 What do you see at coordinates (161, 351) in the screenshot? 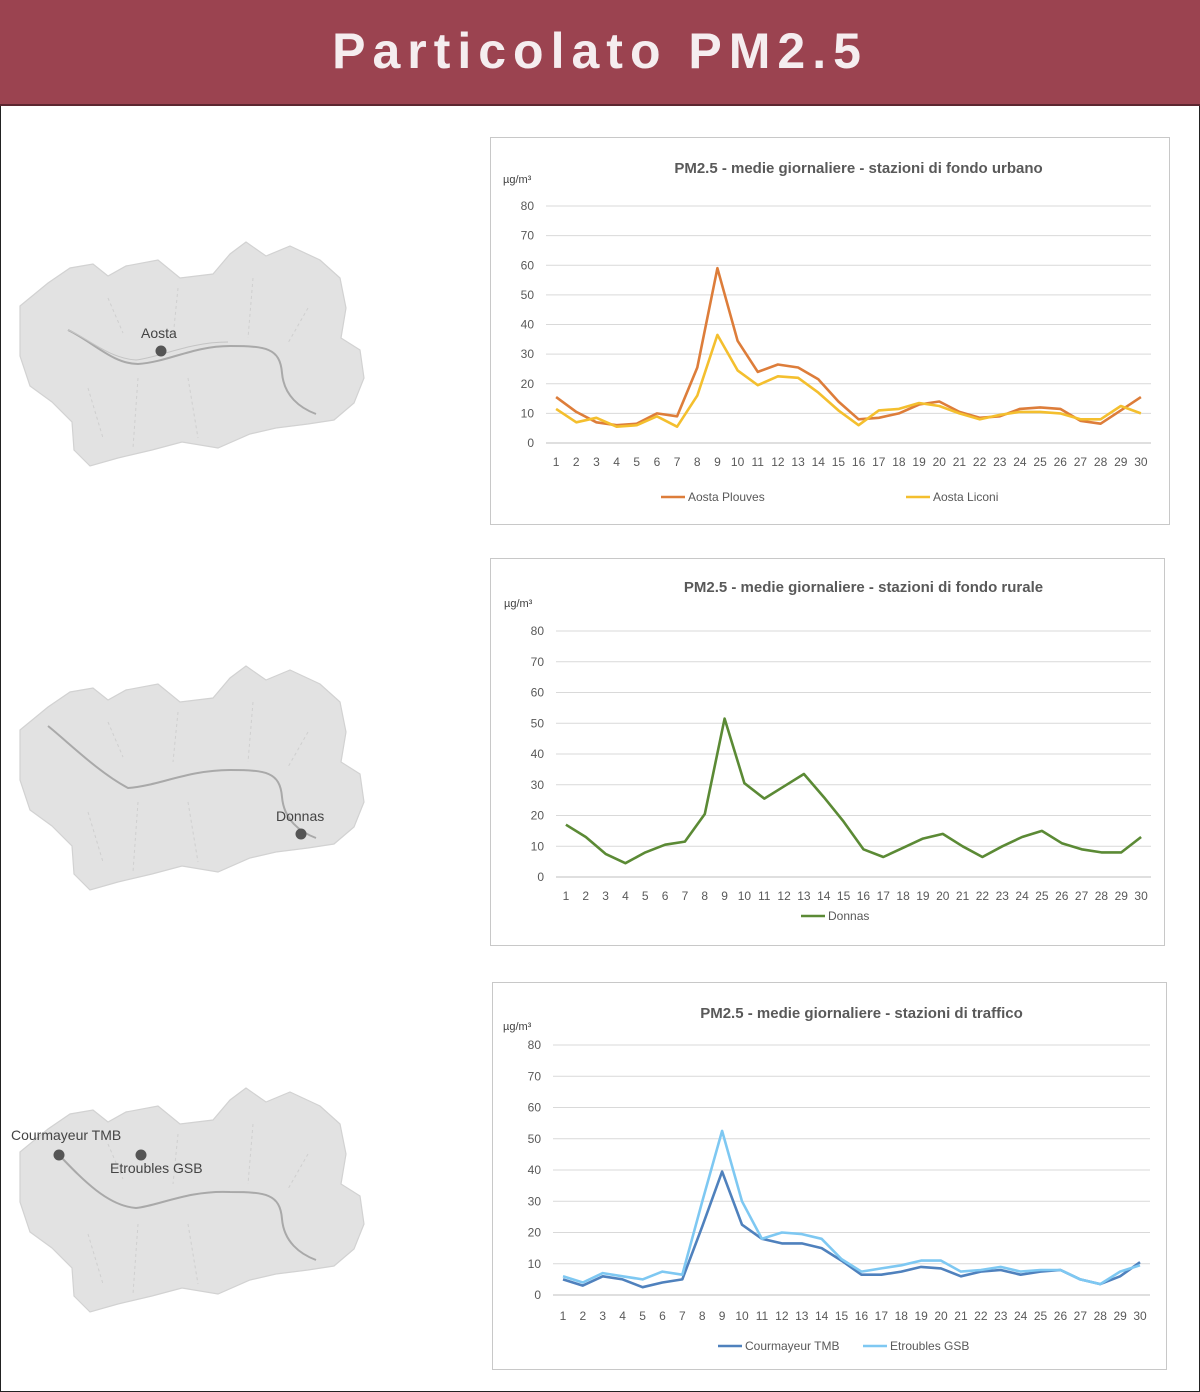
I see `aosta-station-marker` at bounding box center [161, 351].